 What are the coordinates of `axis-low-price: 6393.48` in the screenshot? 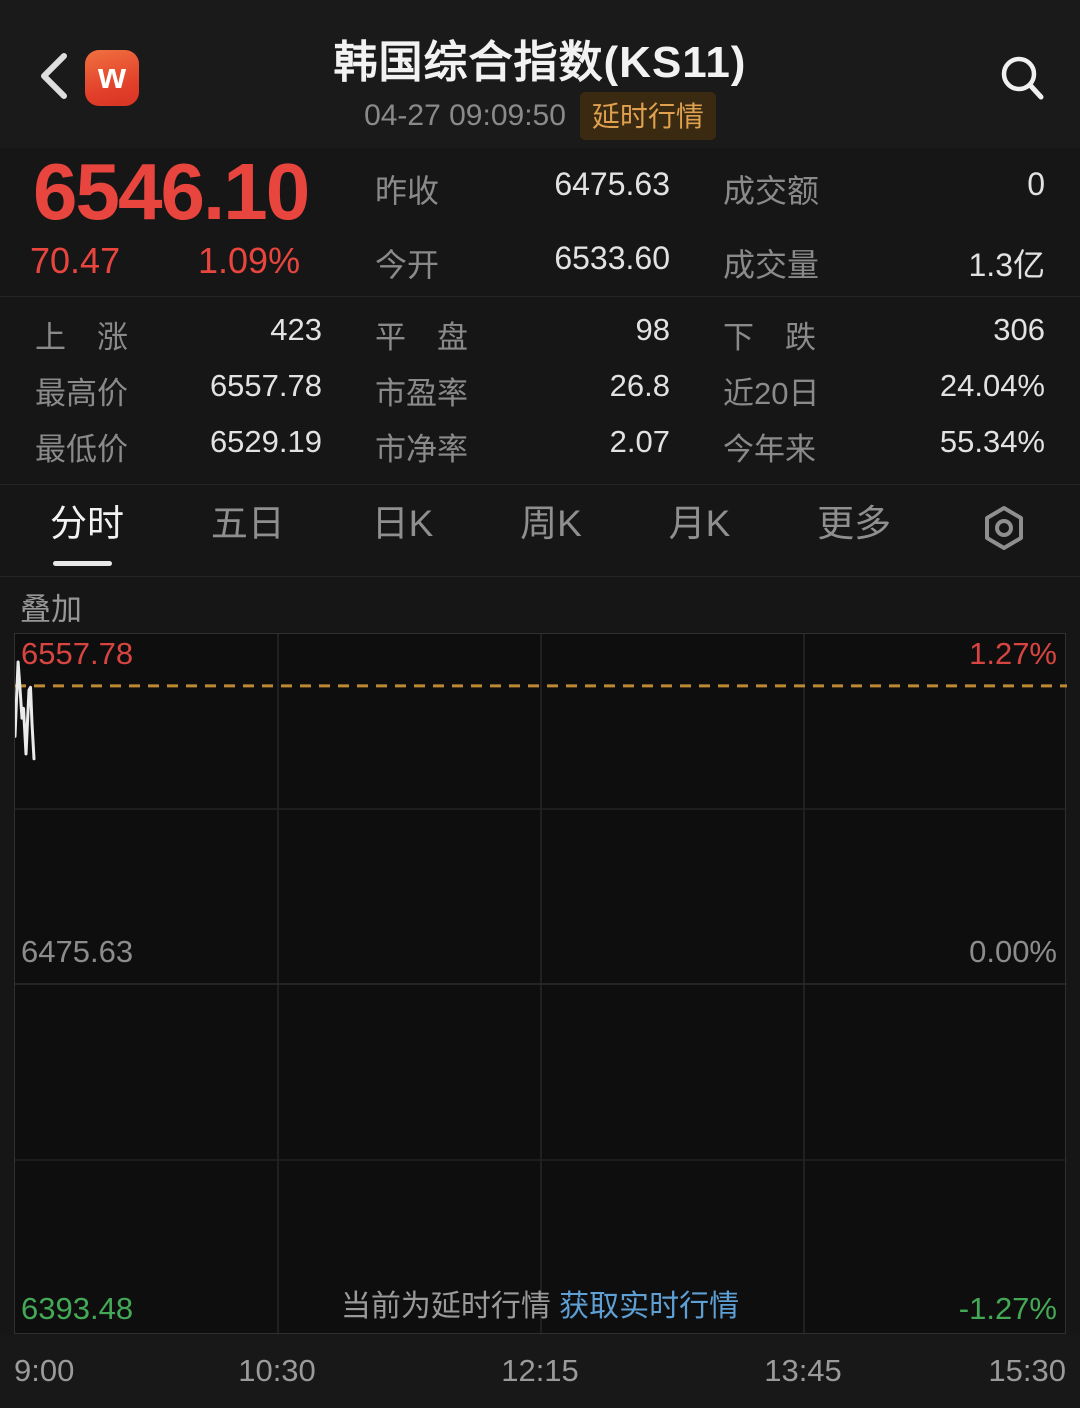 It's located at (77, 1308).